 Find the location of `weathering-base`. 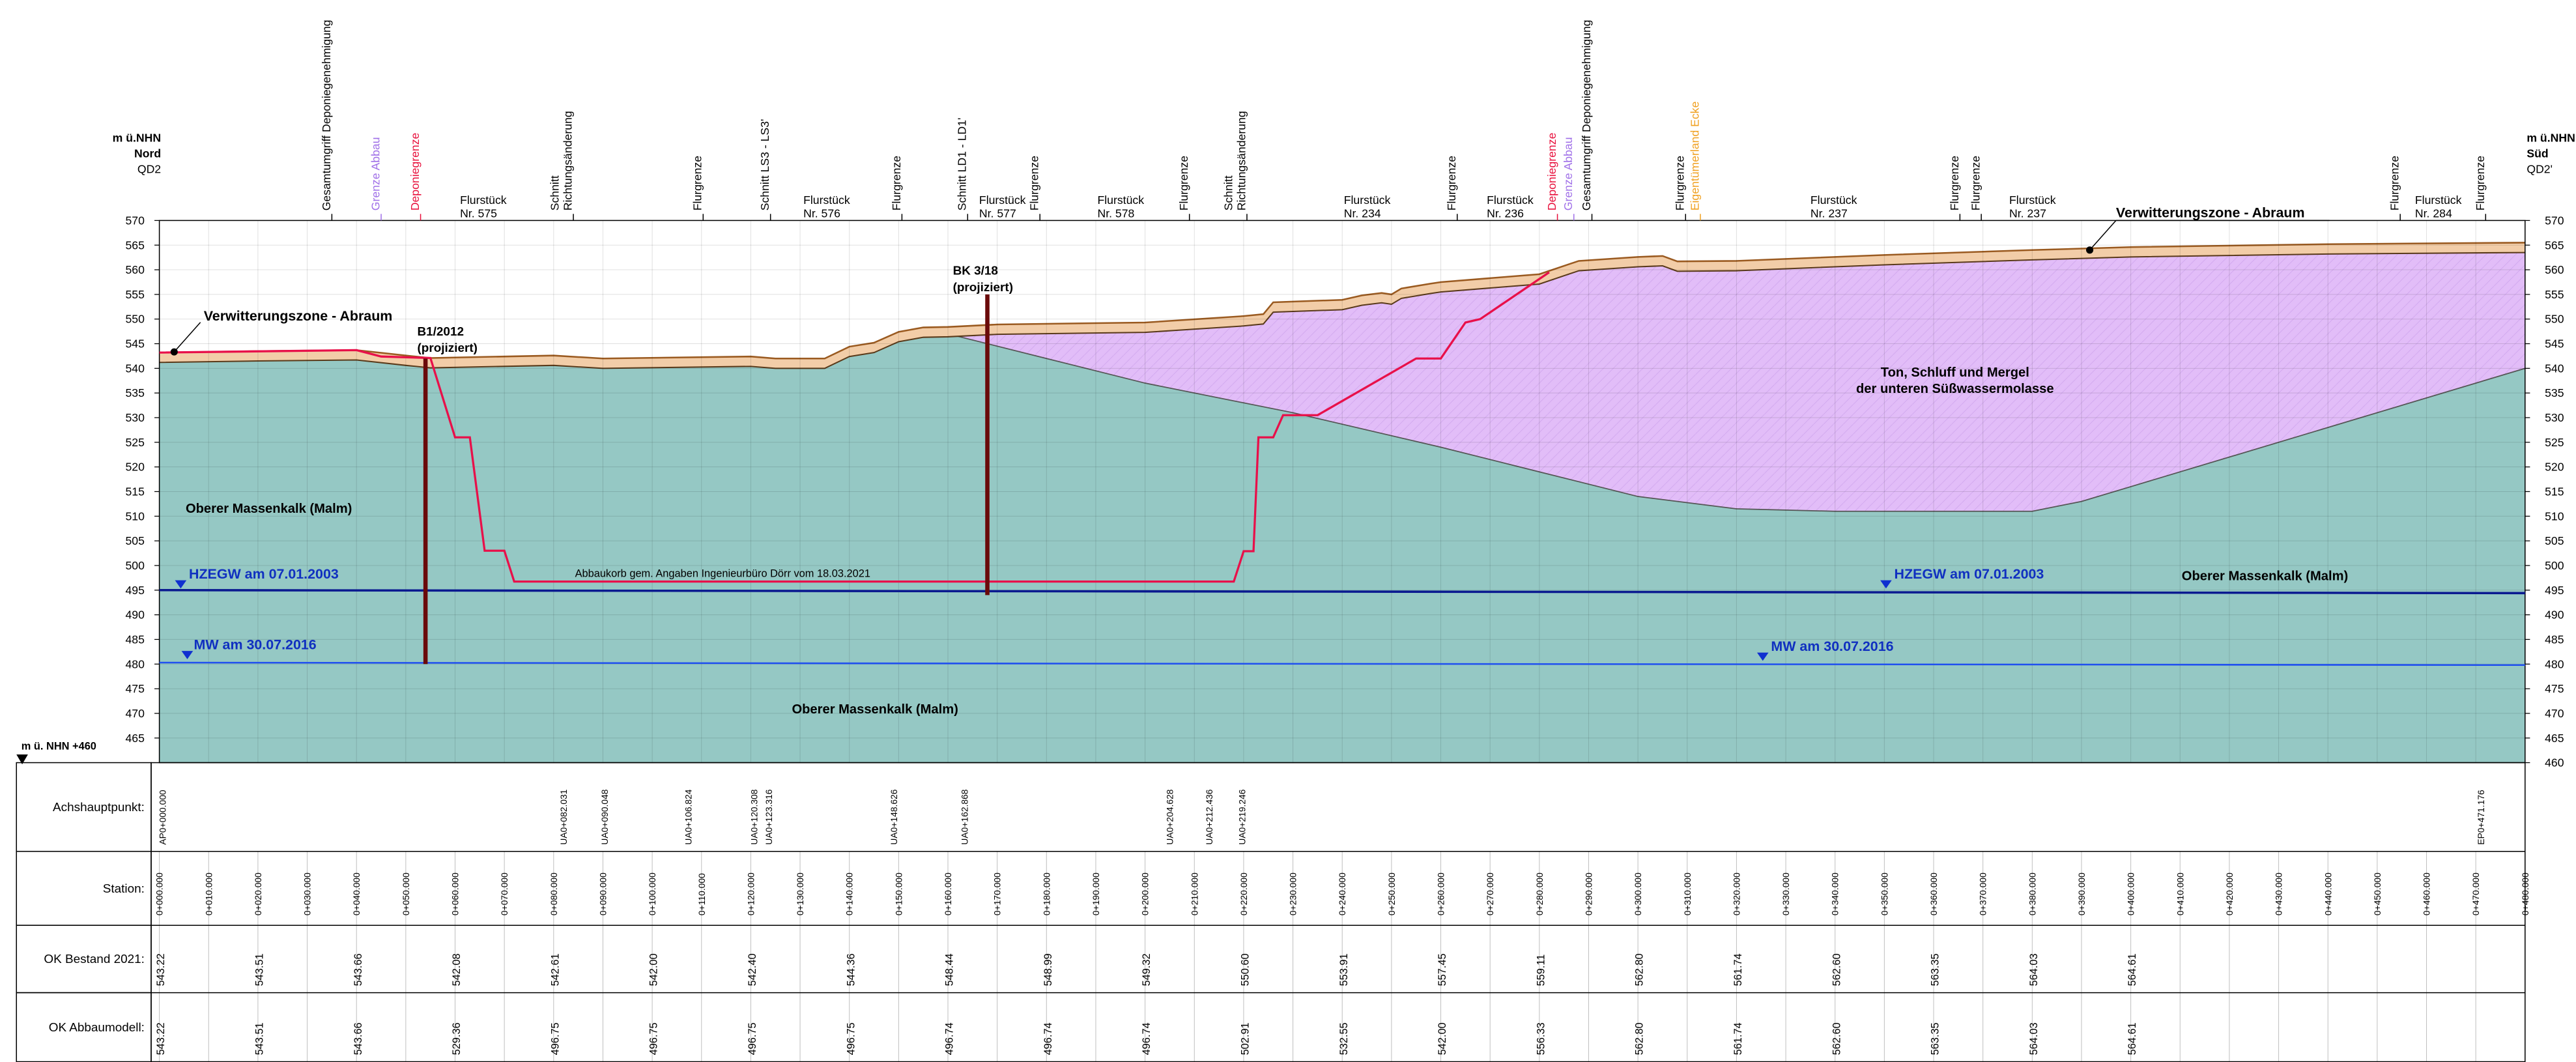

weathering-base is located at coordinates (1342, 310).